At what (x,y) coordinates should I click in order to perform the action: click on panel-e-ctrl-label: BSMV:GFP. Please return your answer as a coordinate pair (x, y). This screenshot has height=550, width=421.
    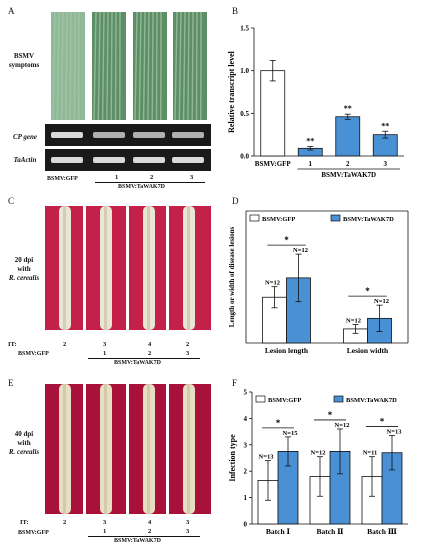
    Looking at the image, I should click on (33, 533).